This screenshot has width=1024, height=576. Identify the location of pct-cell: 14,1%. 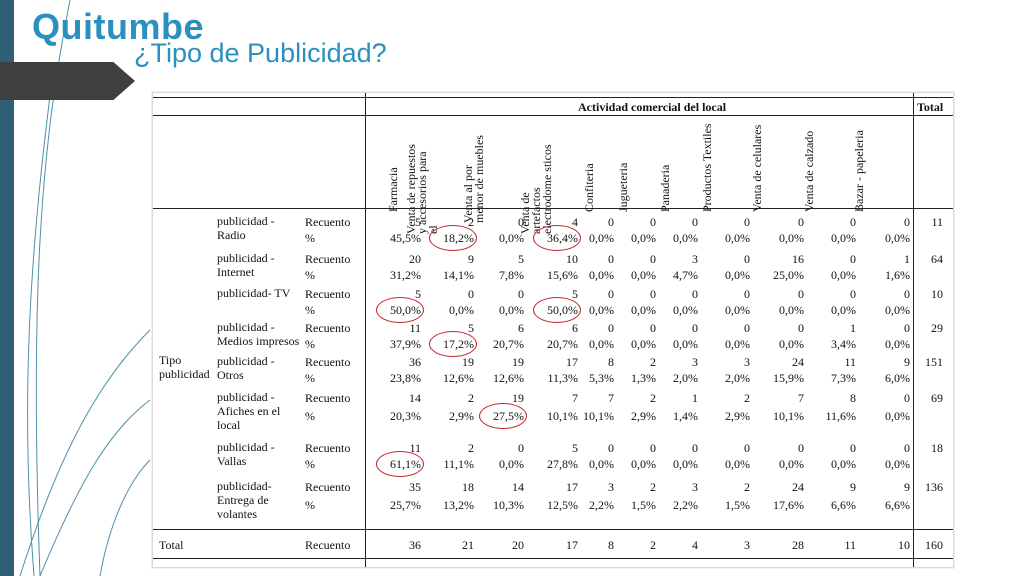
(458, 275).